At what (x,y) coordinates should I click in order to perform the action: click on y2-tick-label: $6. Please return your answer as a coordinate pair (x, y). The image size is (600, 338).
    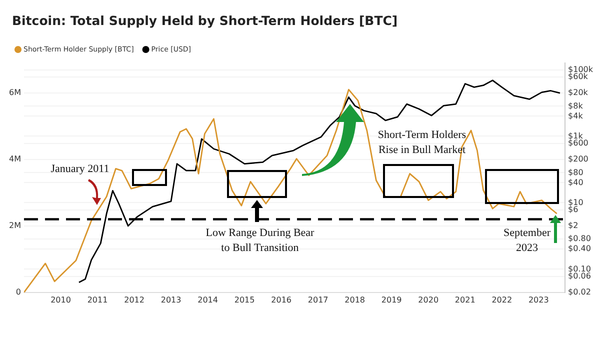
    Looking at the image, I should click on (573, 209).